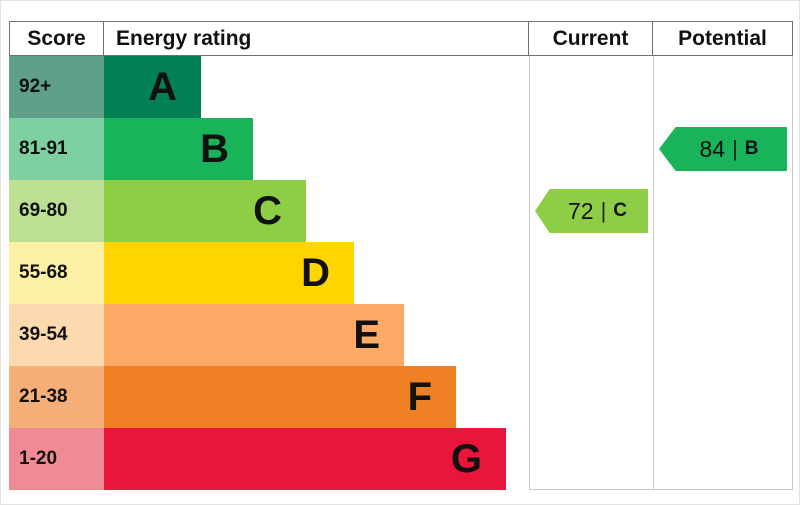  I want to click on rating-bar: G, so click(305, 459).